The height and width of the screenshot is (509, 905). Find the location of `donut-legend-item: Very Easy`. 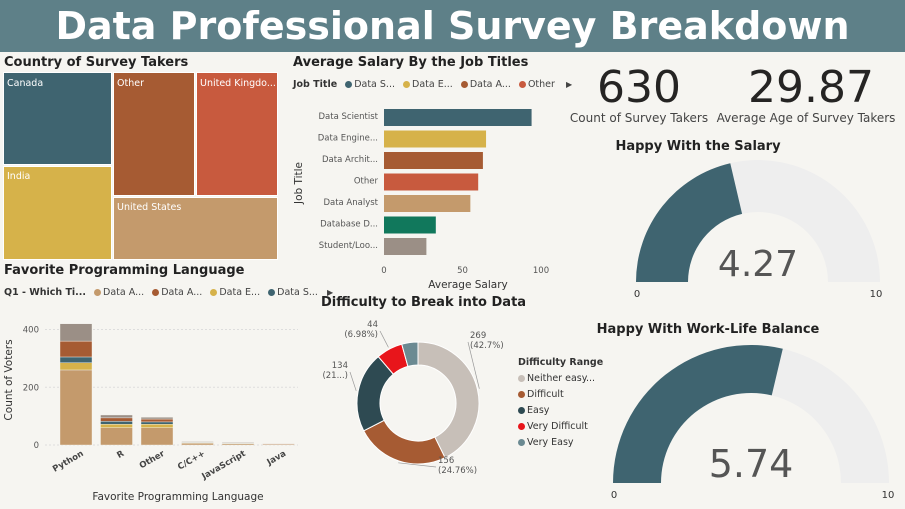

donut-legend-item: Very Easy is located at coordinates (560, 442).